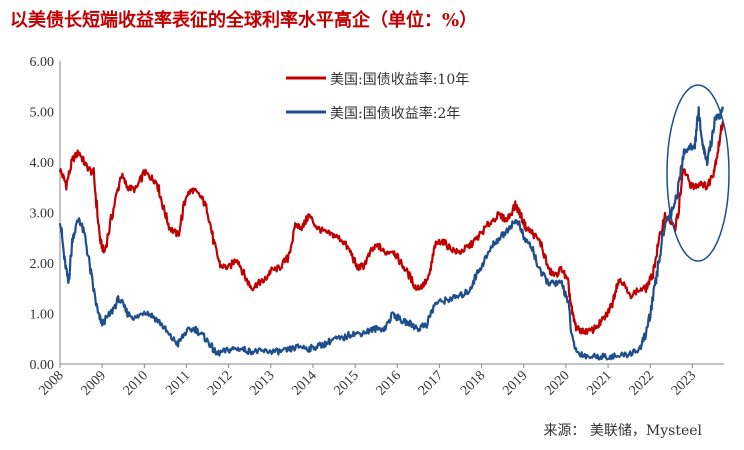  Describe the element at coordinates (220, 383) in the screenshot. I see `x-tick-label: 2012` at that location.